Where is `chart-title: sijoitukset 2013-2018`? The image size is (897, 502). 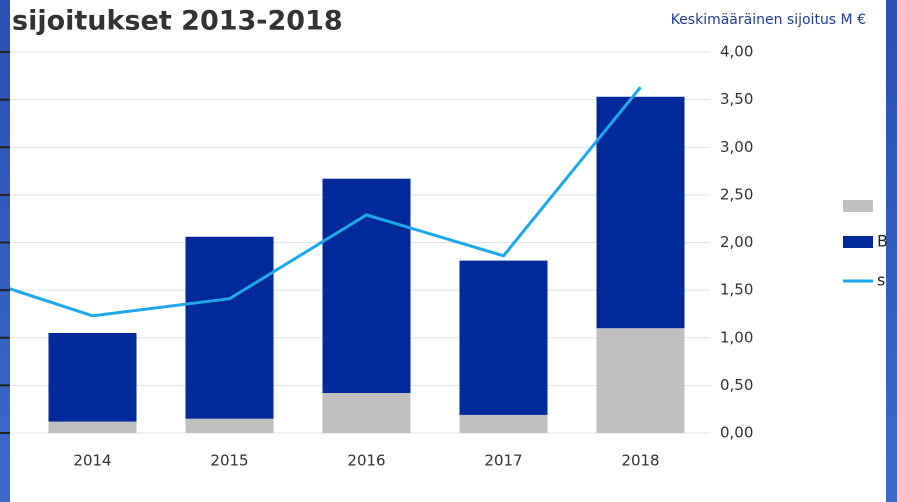 chart-title: sijoitukset 2013-2018 is located at coordinates (177, 21).